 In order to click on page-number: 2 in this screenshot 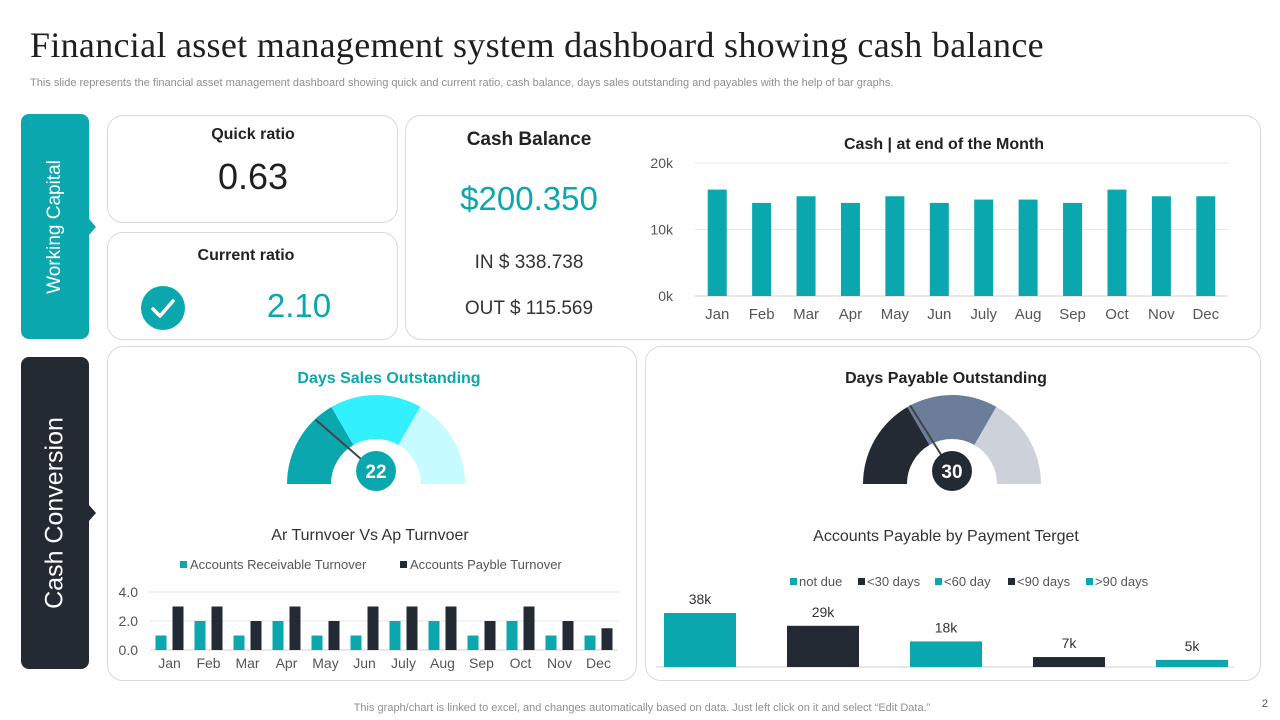, I will do `click(1264, 704)`.